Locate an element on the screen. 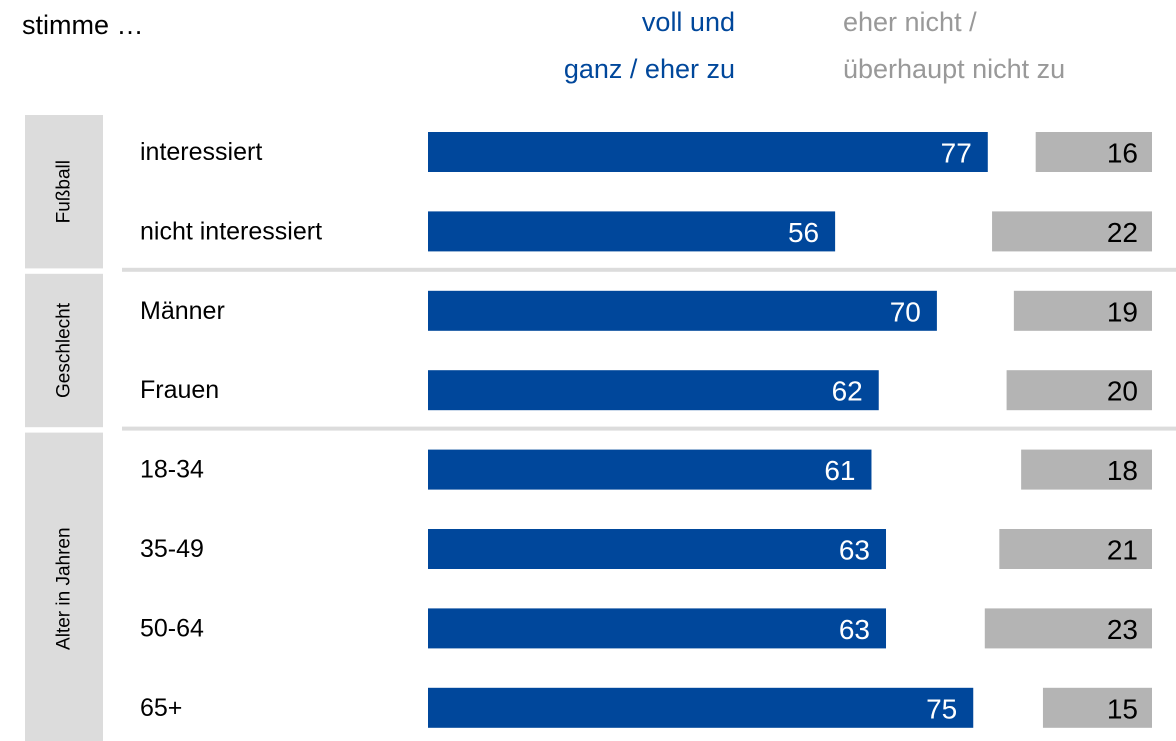 The width and height of the screenshot is (1176, 741). category-label: interessiert is located at coordinates (201, 152).